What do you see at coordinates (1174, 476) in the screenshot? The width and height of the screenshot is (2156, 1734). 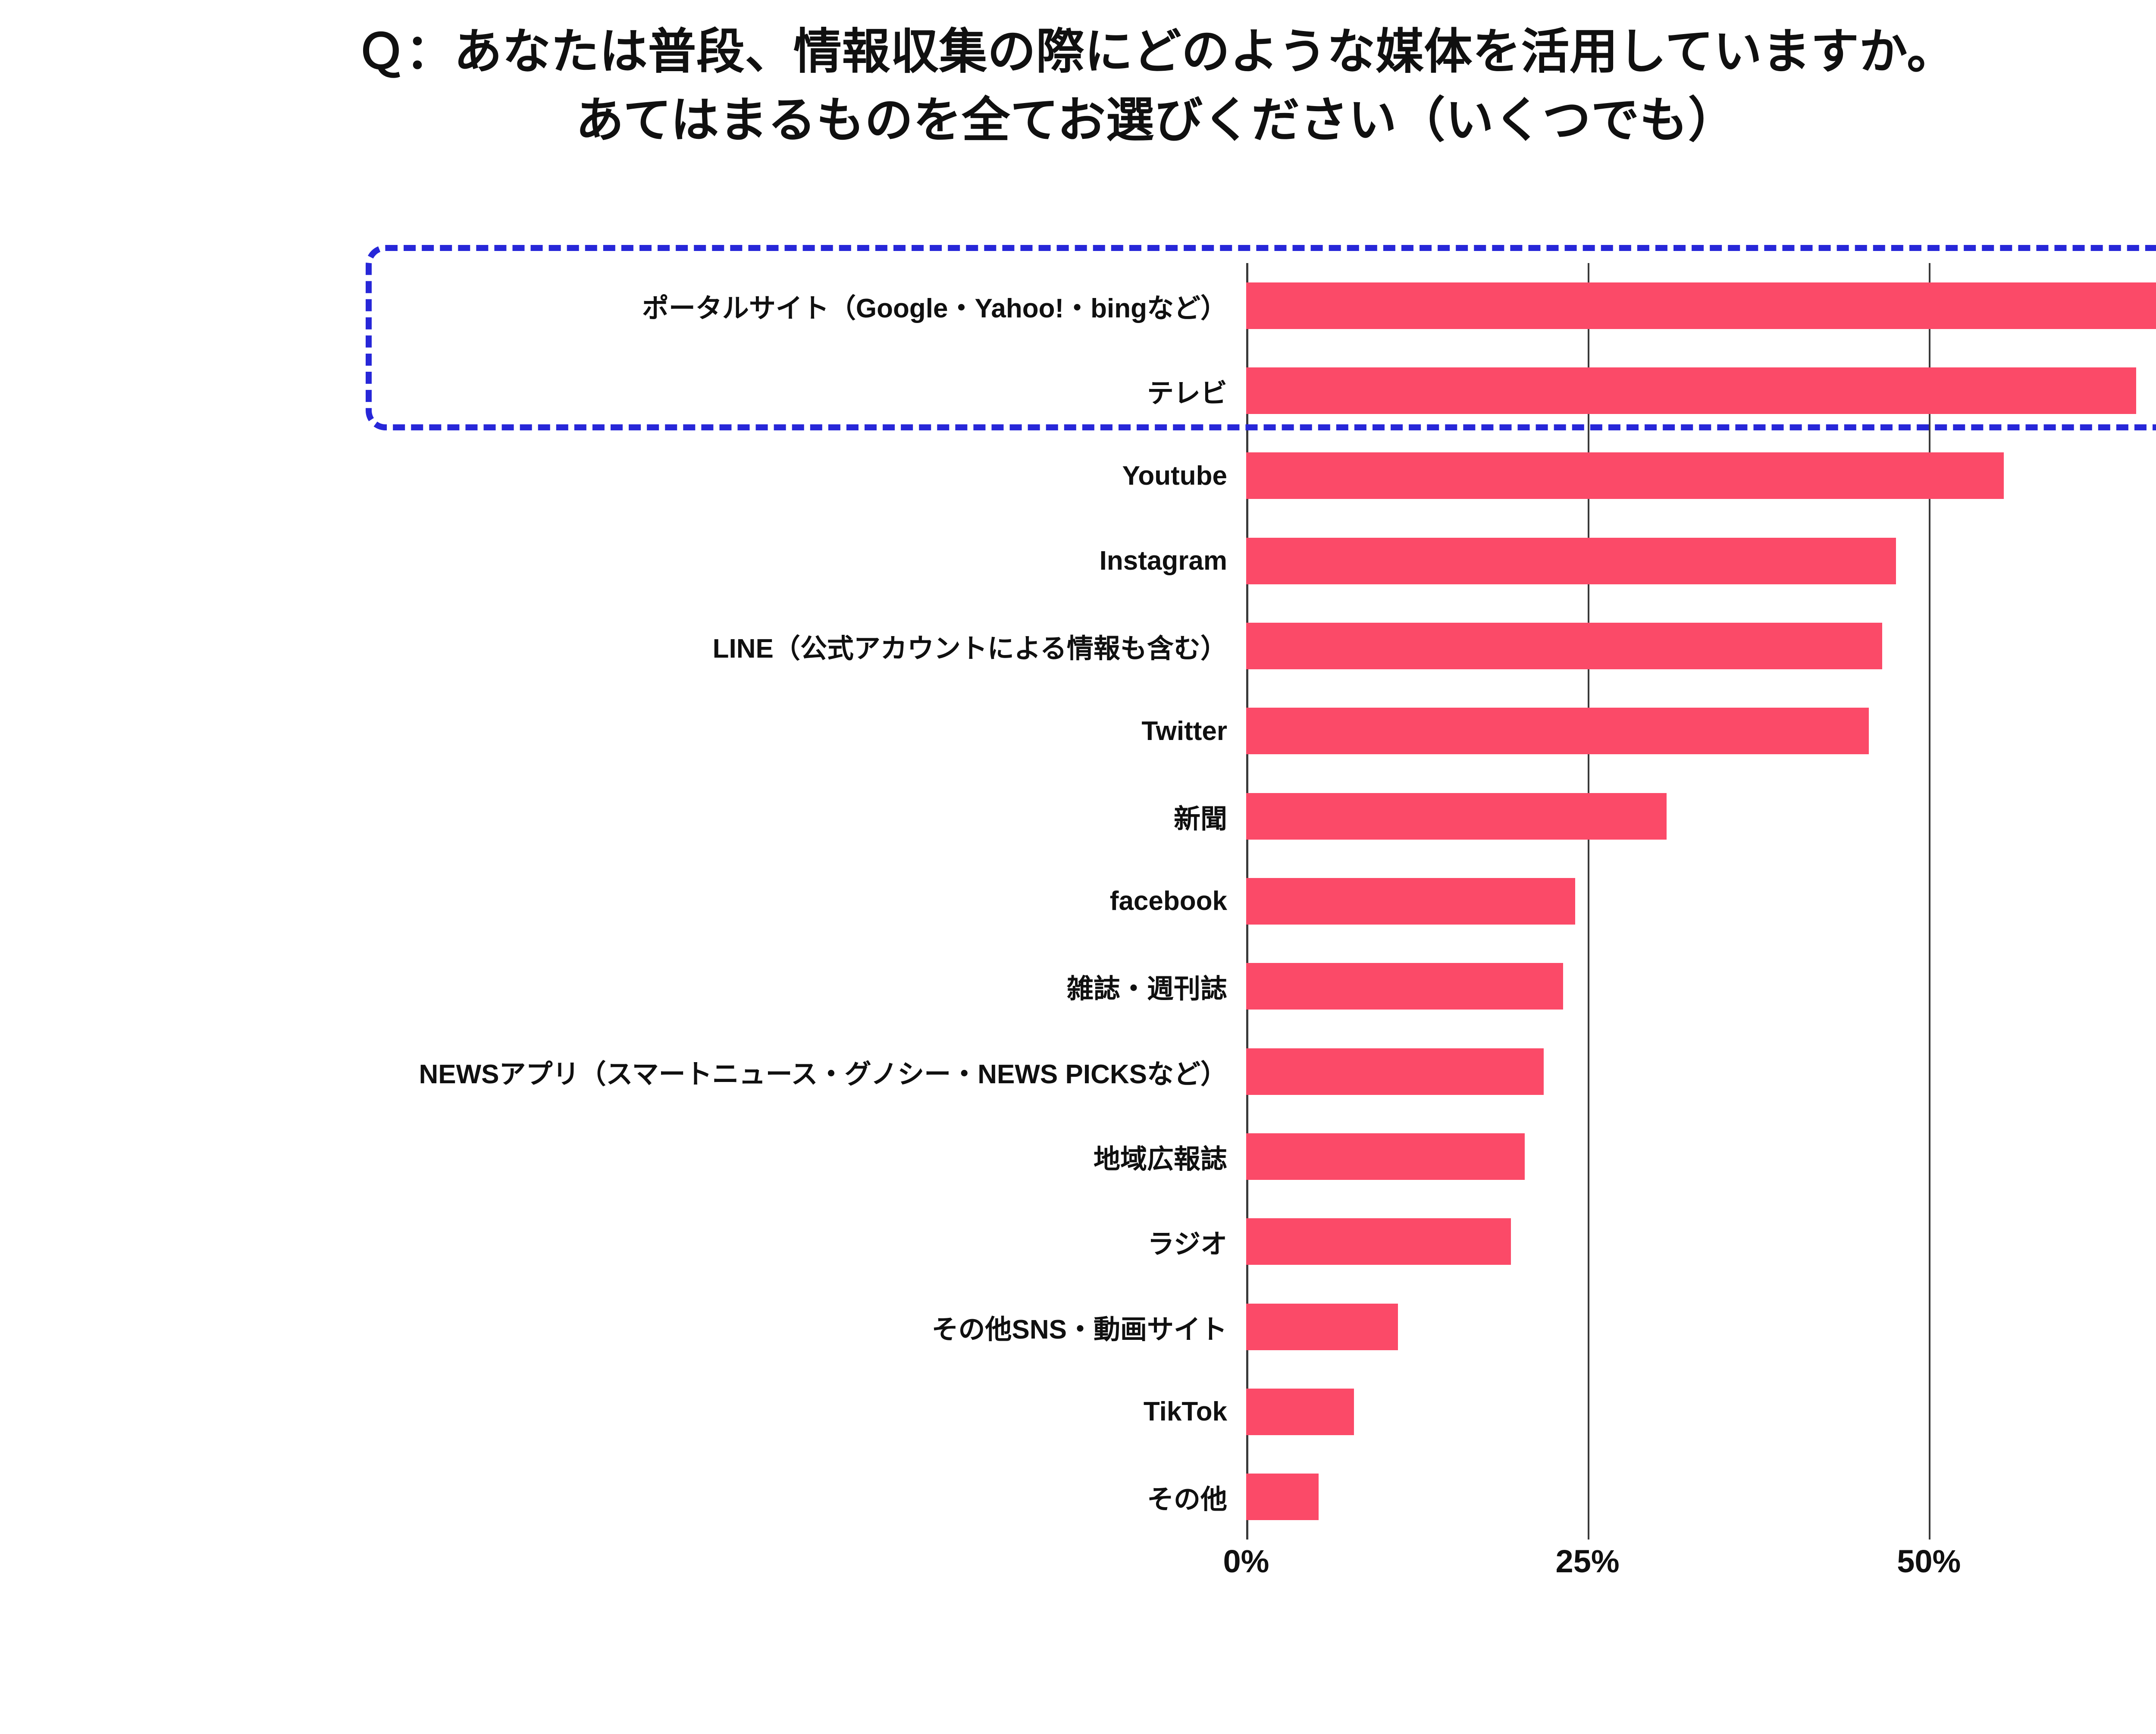 I see `category-label: Youtube` at bounding box center [1174, 476].